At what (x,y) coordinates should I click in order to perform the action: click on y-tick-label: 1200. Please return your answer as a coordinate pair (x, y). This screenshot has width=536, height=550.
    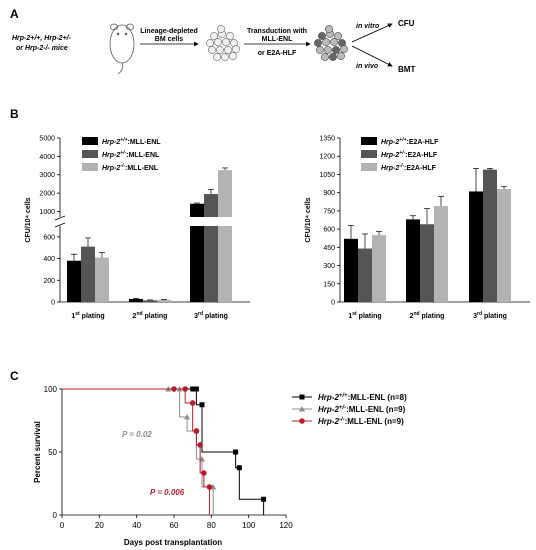
    Looking at the image, I should click on (327, 157).